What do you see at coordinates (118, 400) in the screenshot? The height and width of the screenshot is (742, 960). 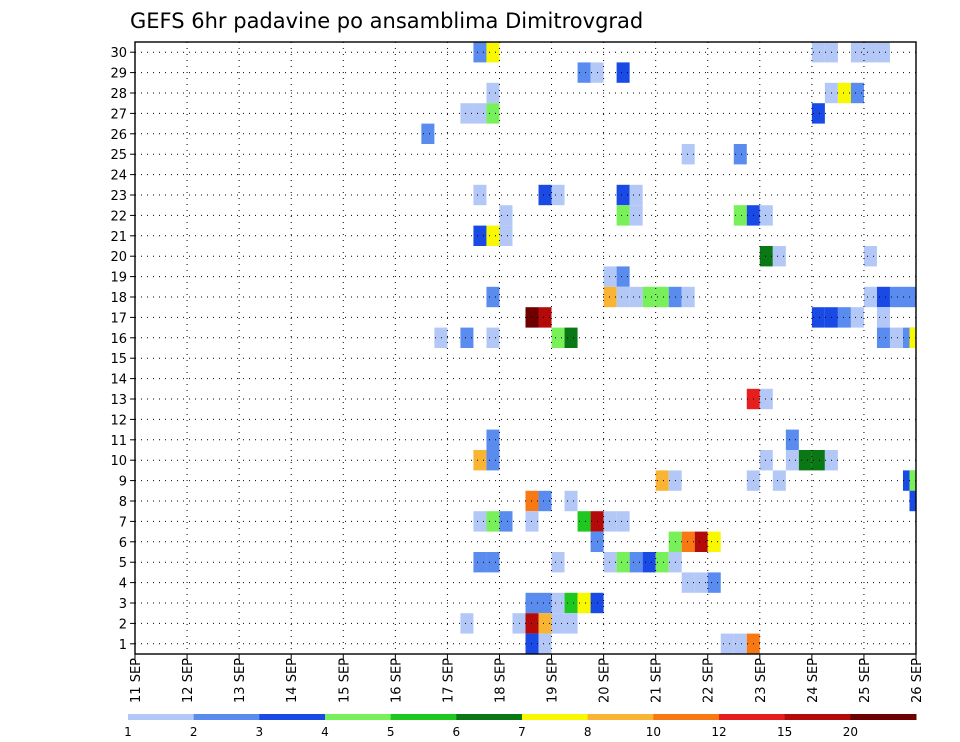 I see `y-tick-label: 13` at bounding box center [118, 400].